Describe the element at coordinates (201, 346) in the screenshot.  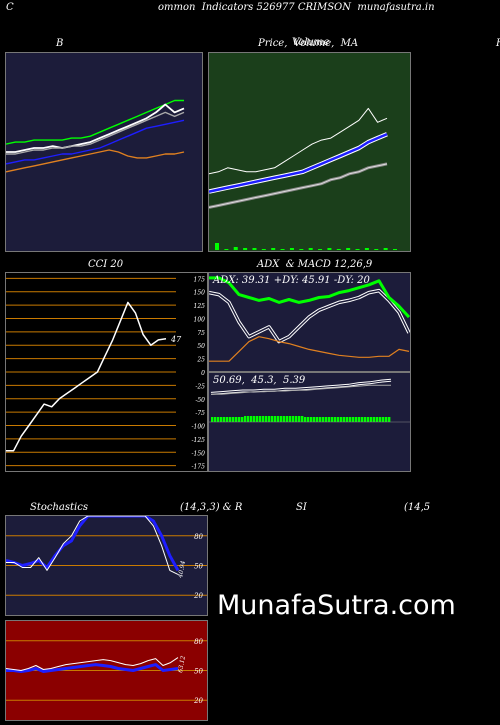
I see `cci-tick-5: 50` at that location.